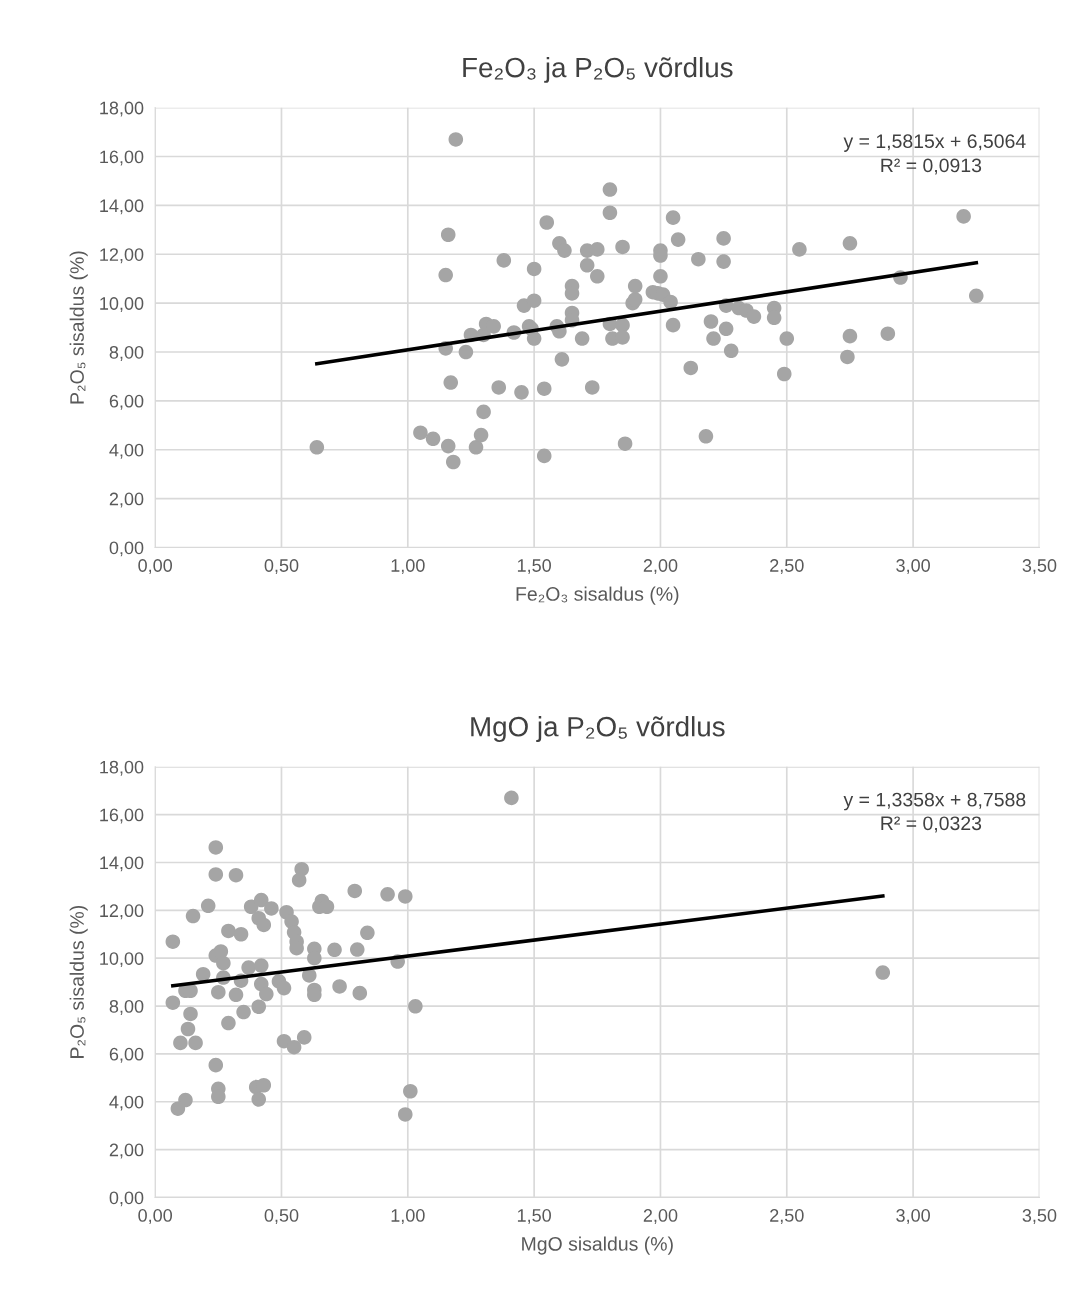 The image size is (1085, 1313). What do you see at coordinates (934, 801) in the screenshot?
I see `annotation: y = 1,3358x + 8,7588` at bounding box center [934, 801].